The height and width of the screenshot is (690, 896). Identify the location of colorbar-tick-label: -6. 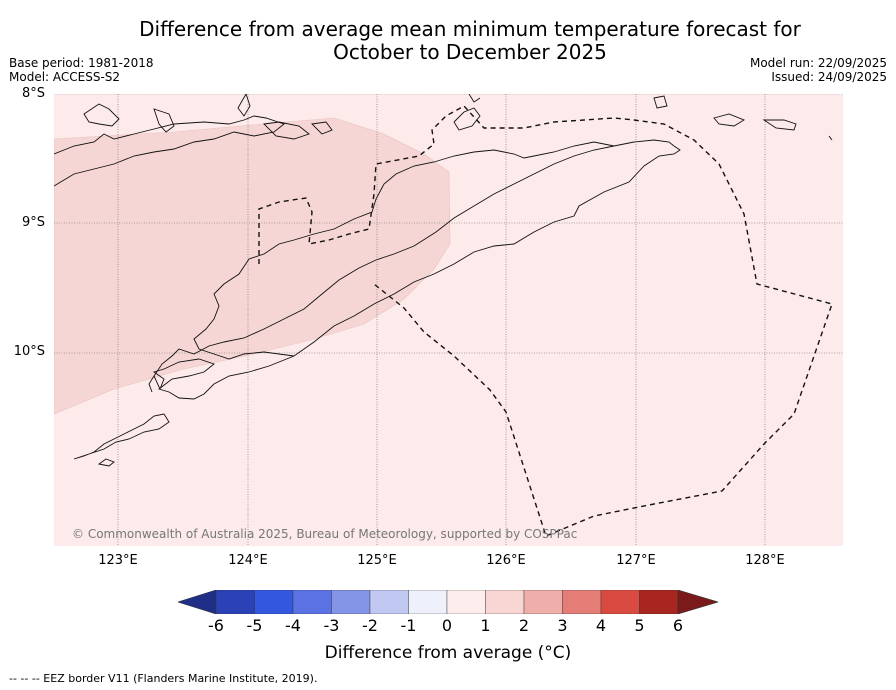
(216, 625).